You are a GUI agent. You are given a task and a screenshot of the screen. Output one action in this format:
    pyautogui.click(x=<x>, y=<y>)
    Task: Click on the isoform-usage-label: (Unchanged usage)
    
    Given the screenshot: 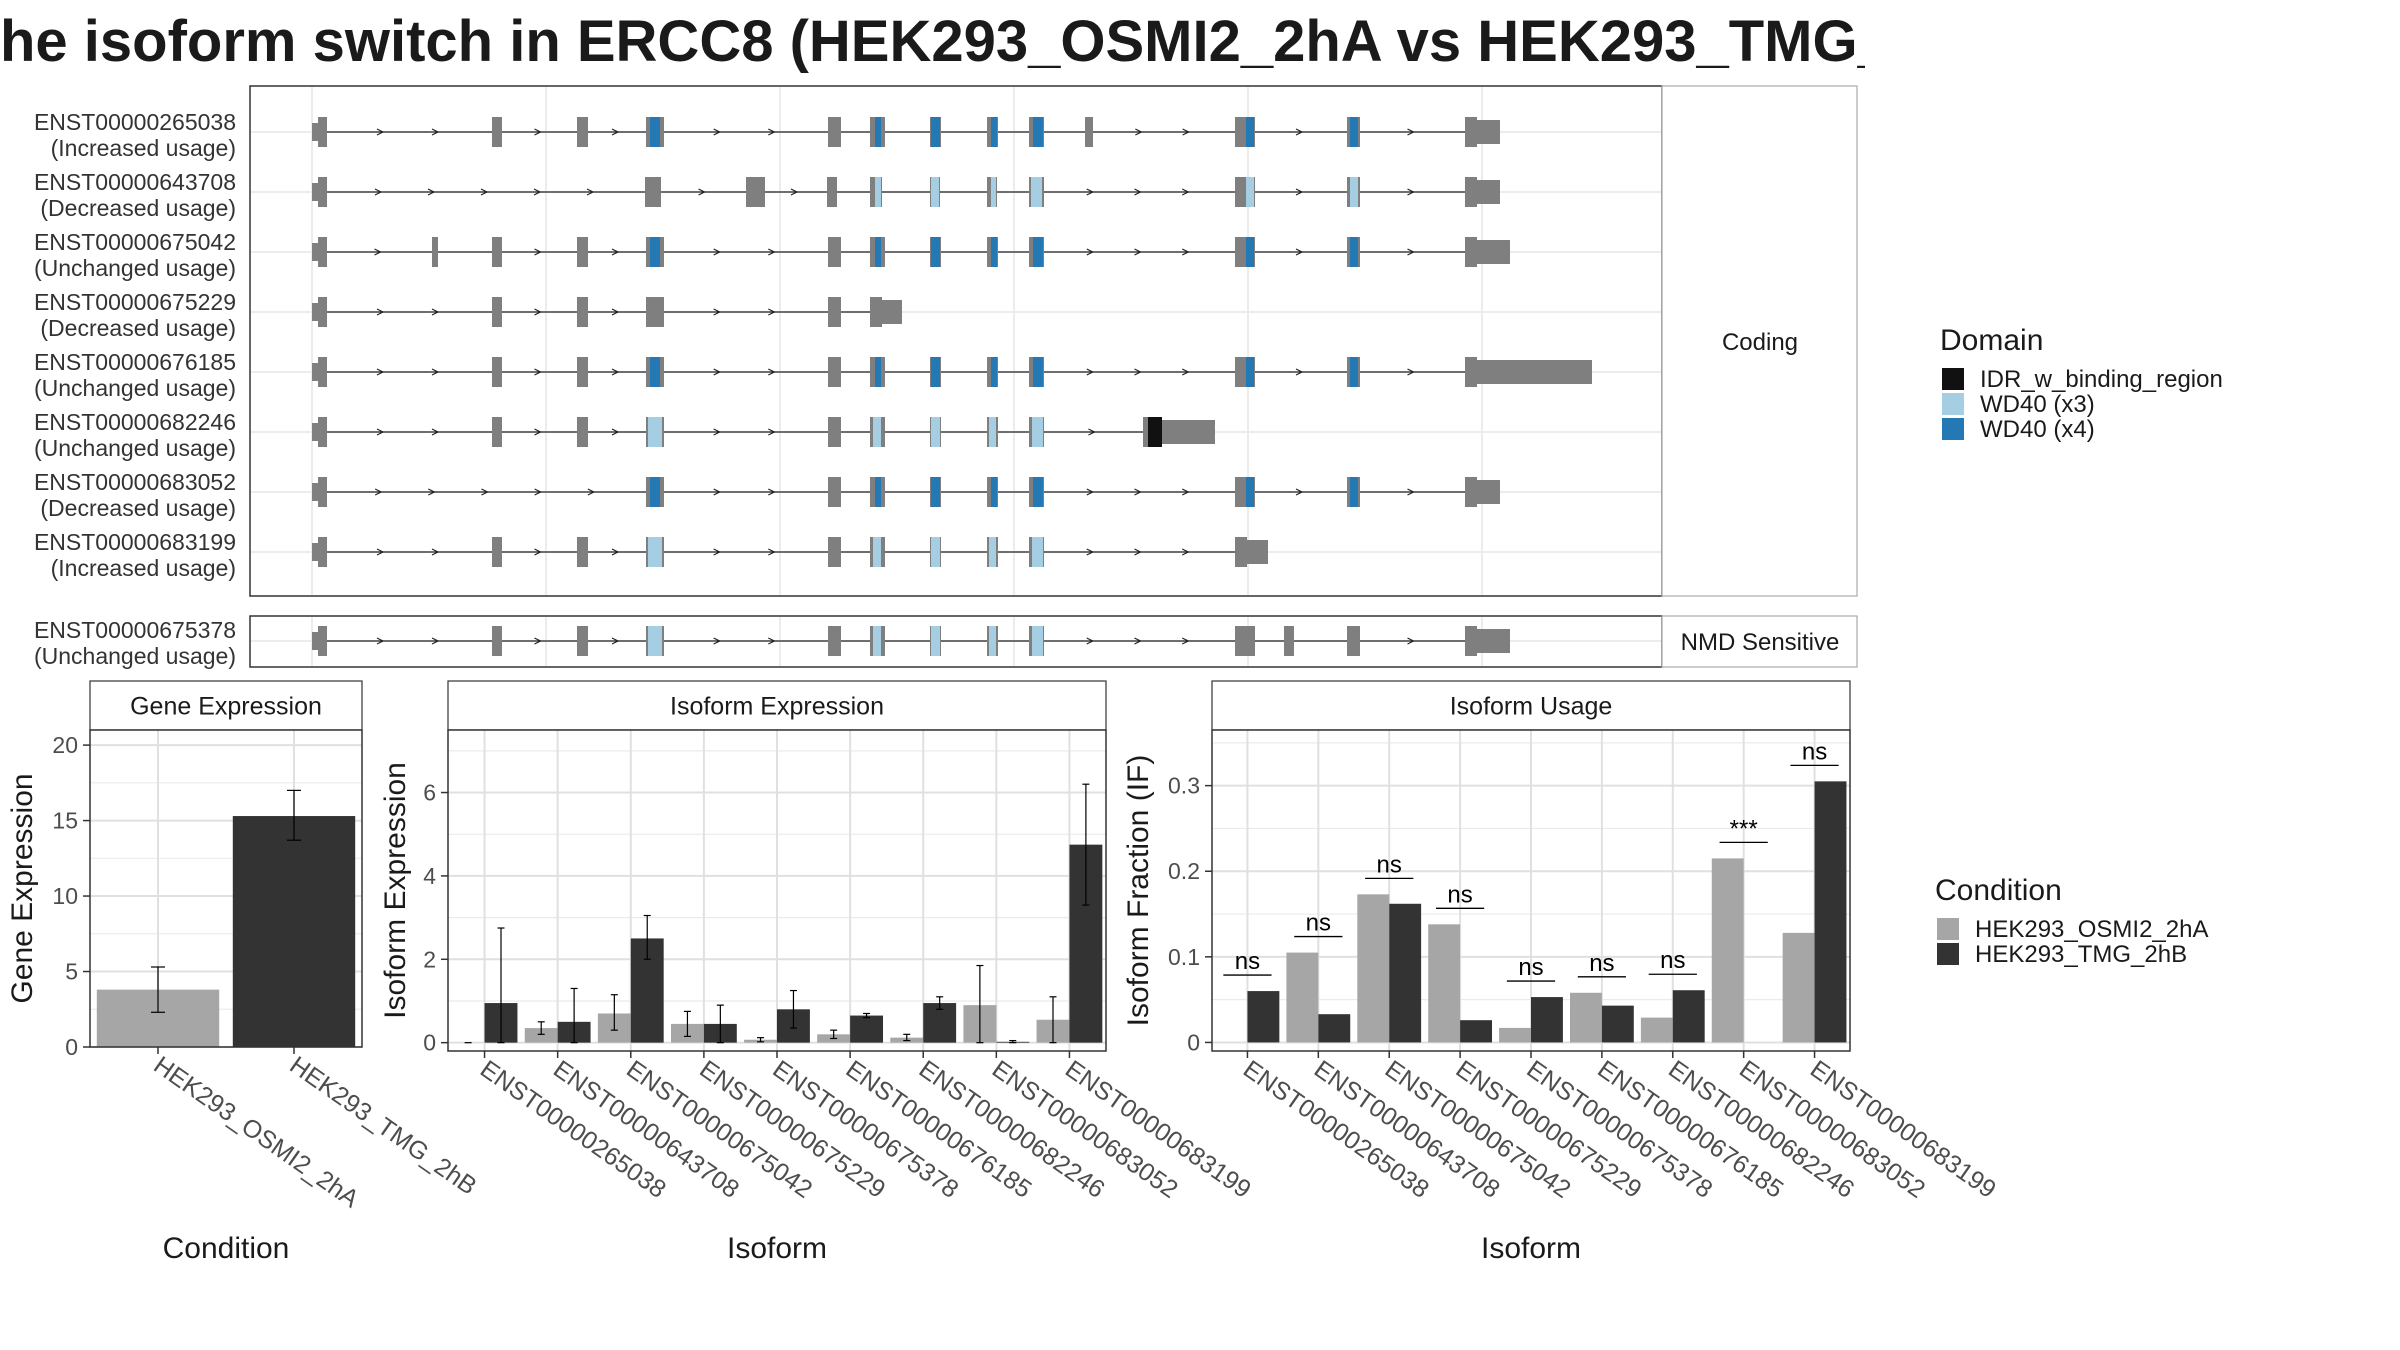 What is the action you would take?
    pyautogui.click(x=135, y=448)
    